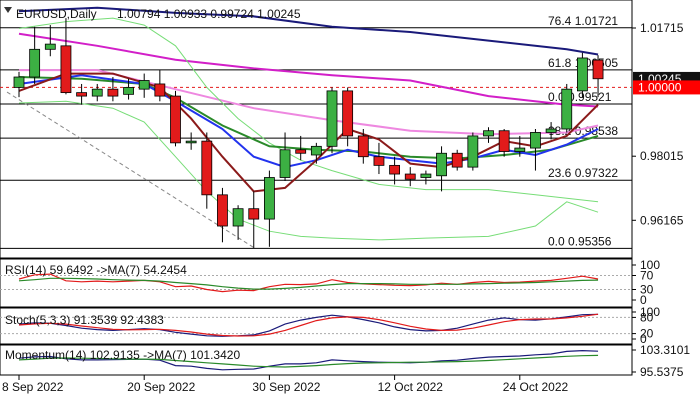  What do you see at coordinates (84, 320) in the screenshot?
I see `stoch-title: Stoch(5,3,3) 91.3539 92.4383` at bounding box center [84, 320].